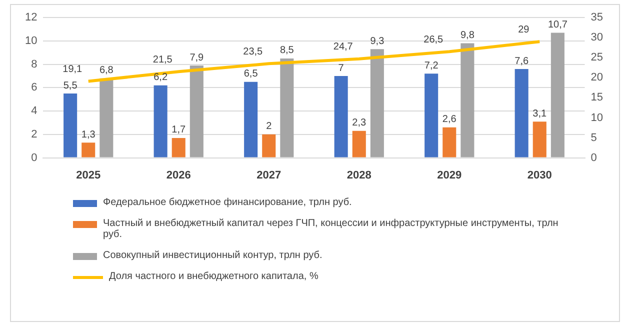 This screenshot has width=627, height=329. Describe the element at coordinates (597, 78) in the screenshot. I see `y2-tick-label: 20` at that location.